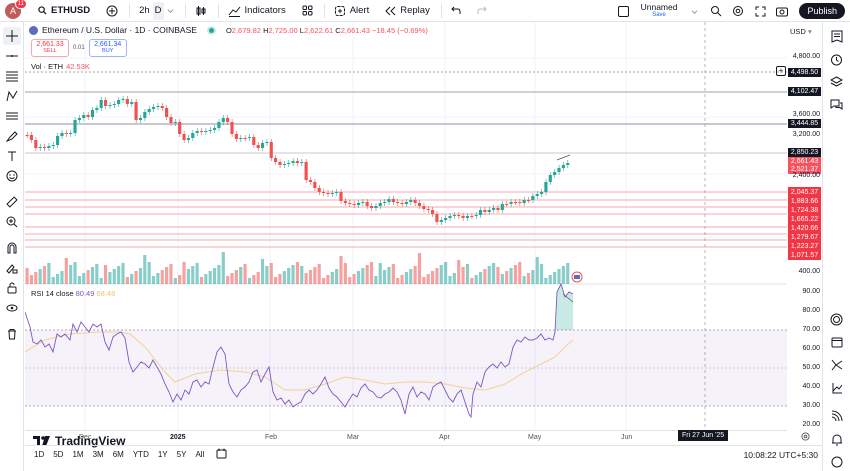 The image size is (850, 471). I want to click on chat-icon, so click(836, 104).